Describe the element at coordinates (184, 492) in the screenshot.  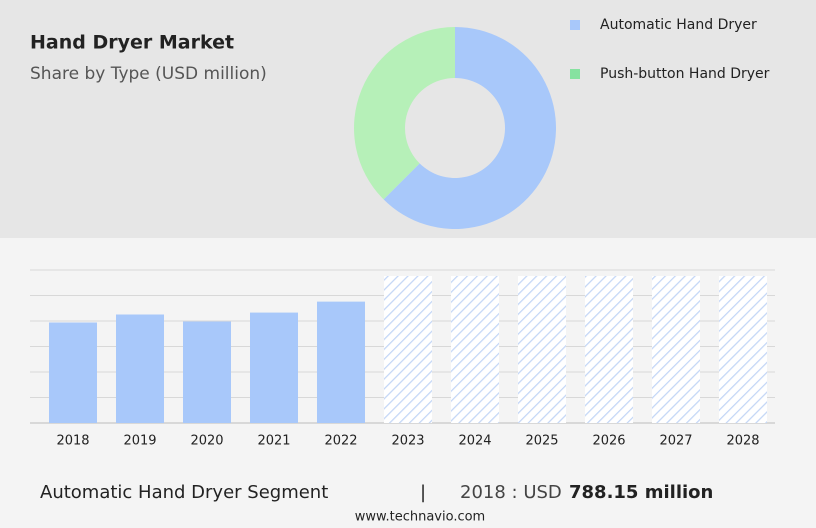
I see `footer-segment: Automatic Hand Dryer Segment` at that location.